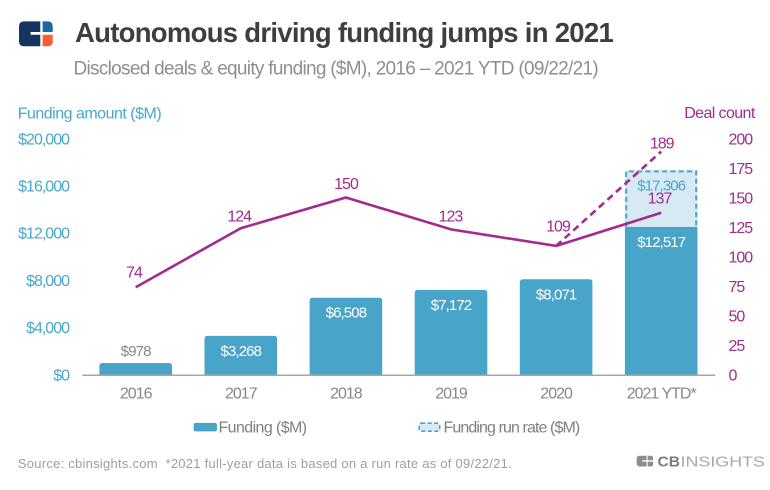 Image resolution: width=770 pixels, height=490 pixels. What do you see at coordinates (723, 461) in the screenshot?
I see `svg-text: INSIGHTS` at bounding box center [723, 461].